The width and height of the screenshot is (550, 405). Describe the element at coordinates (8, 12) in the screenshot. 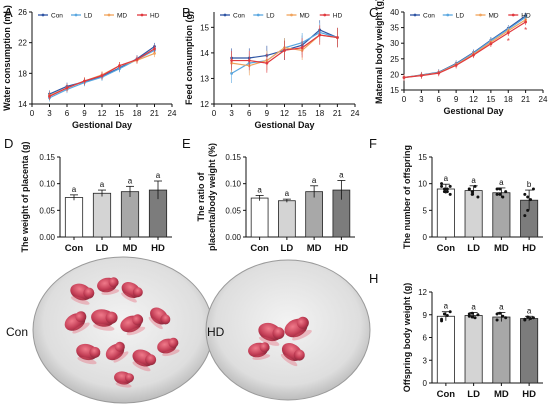

I see `panel-letter-a: A` at that location.